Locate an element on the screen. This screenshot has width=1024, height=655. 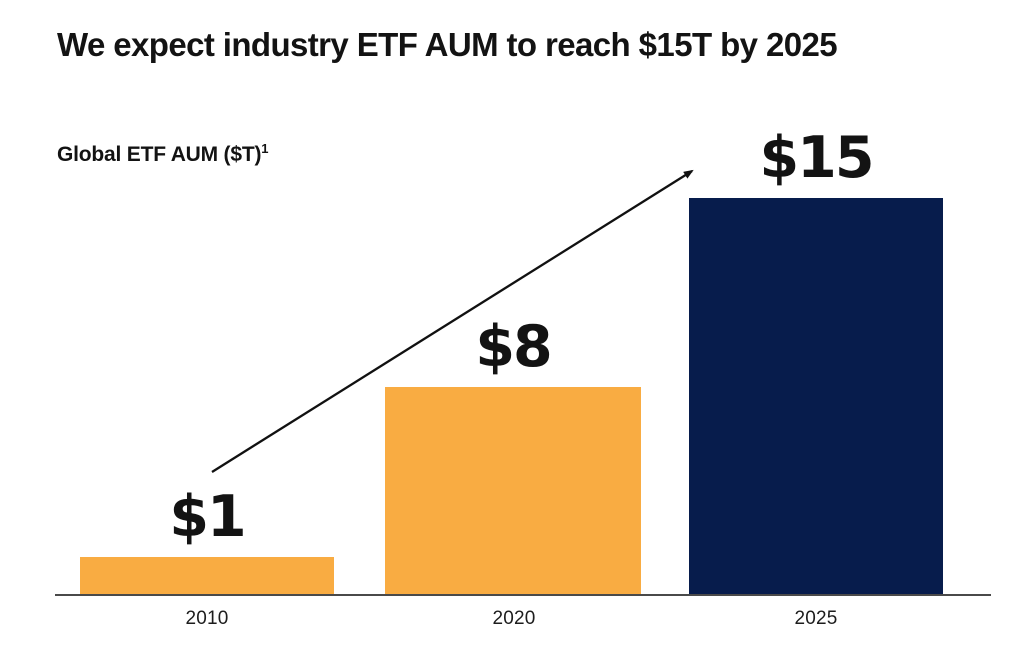
y-axis-title: Global ETF AUM ($T)1 is located at coordinates (163, 154).